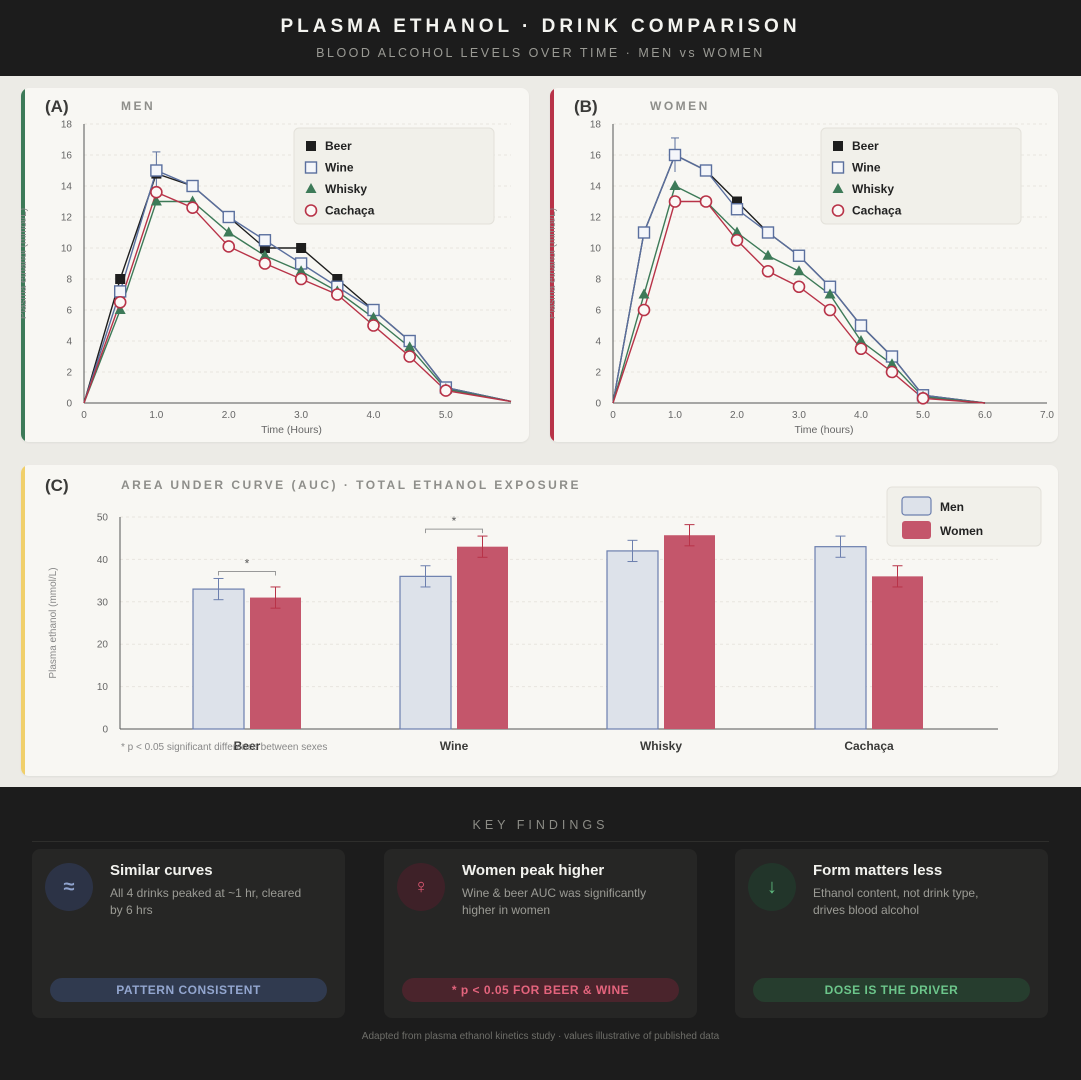 This screenshot has height=1080, width=1081. I want to click on series-line-whisky, so click(297, 302).